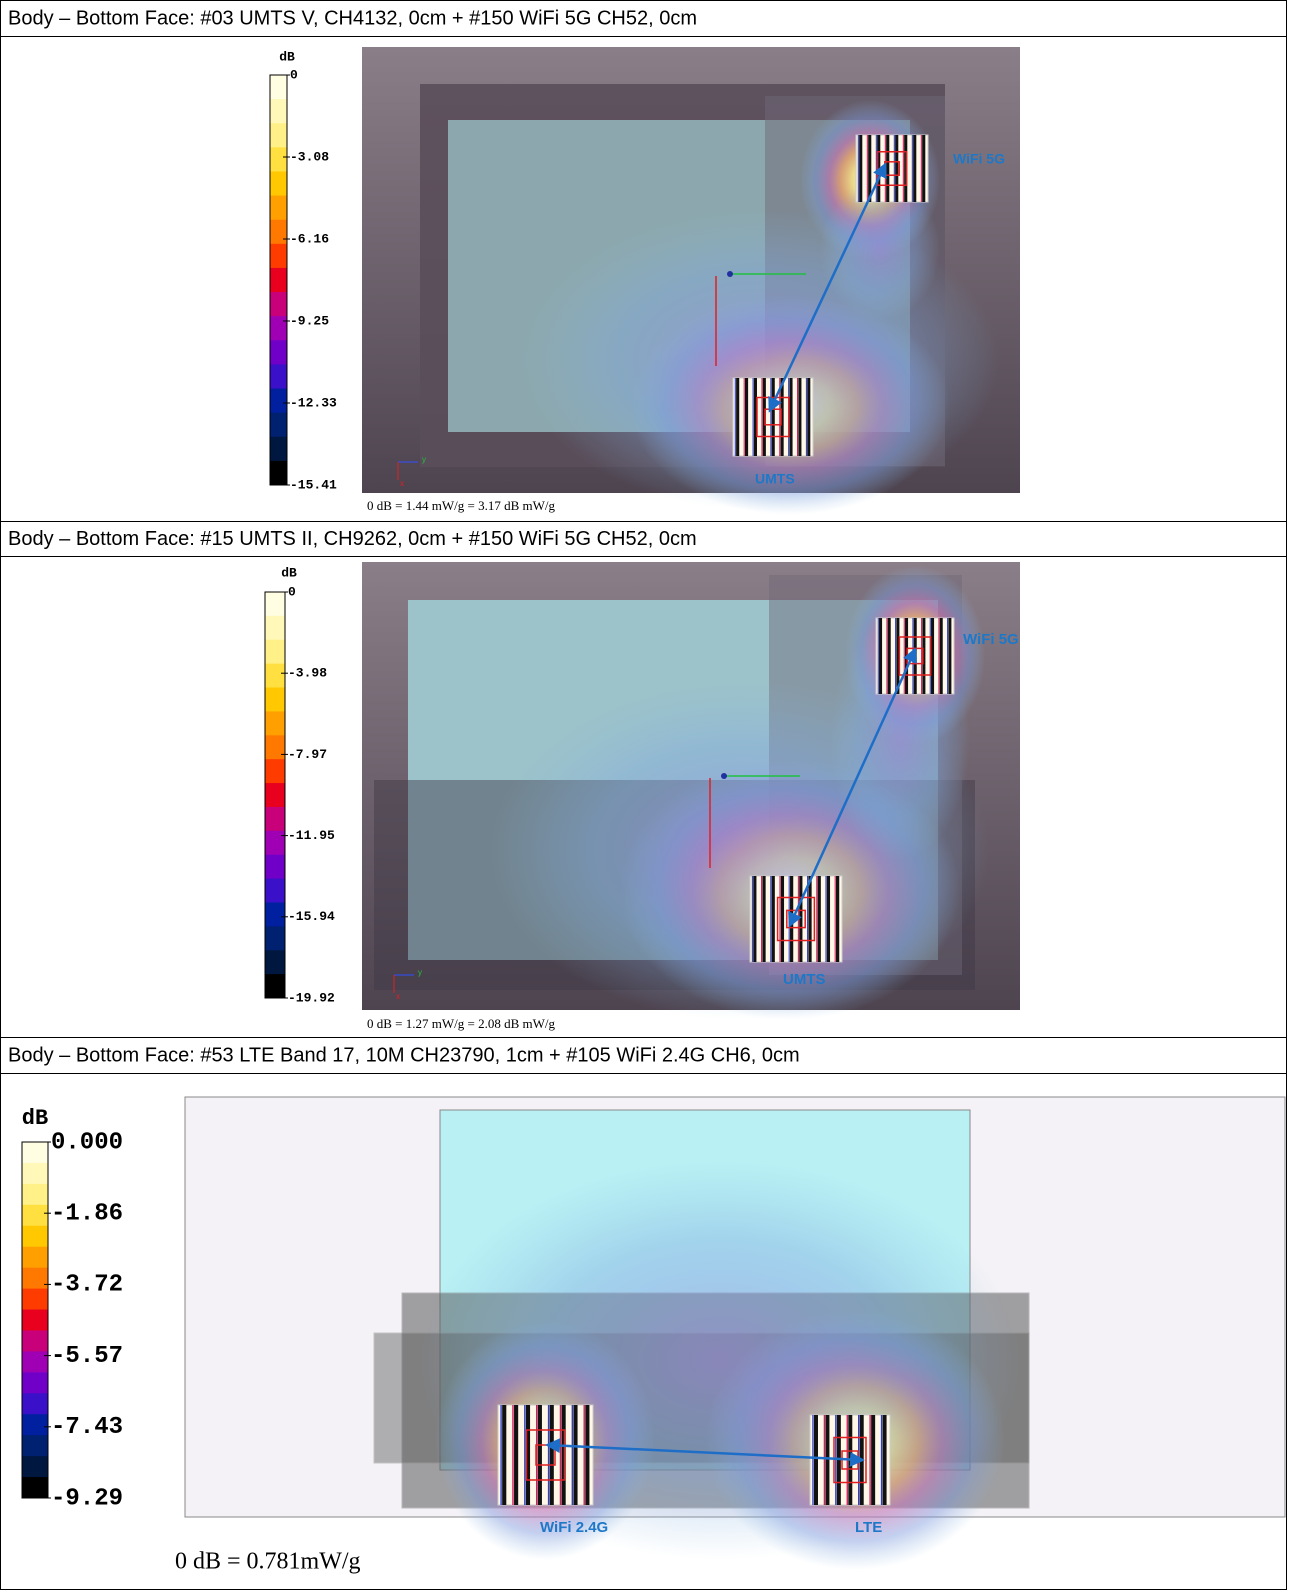  I want to click on colorbar-tick-label: 0, so click(294, 74).